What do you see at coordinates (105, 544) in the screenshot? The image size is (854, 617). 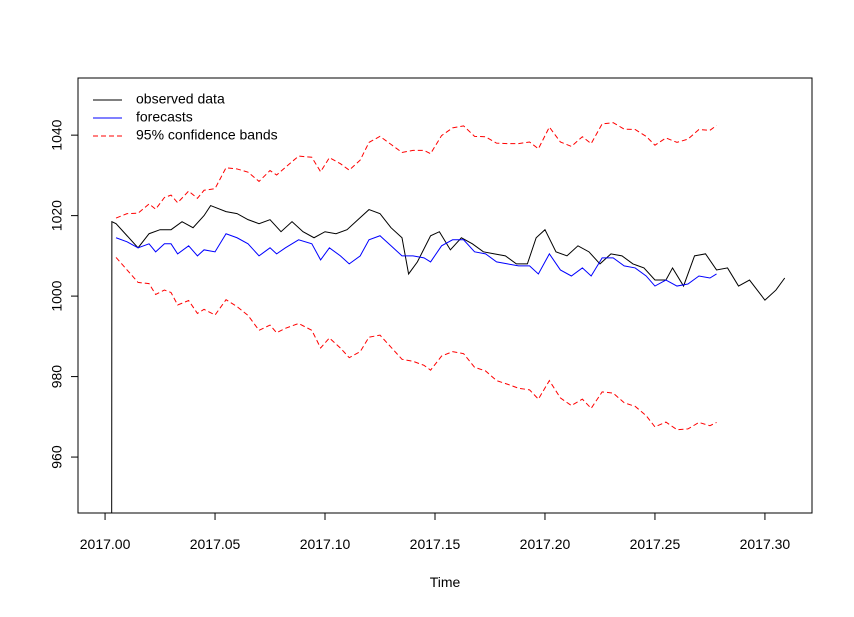 I see `x-tick-label: 2017.00` at bounding box center [105, 544].